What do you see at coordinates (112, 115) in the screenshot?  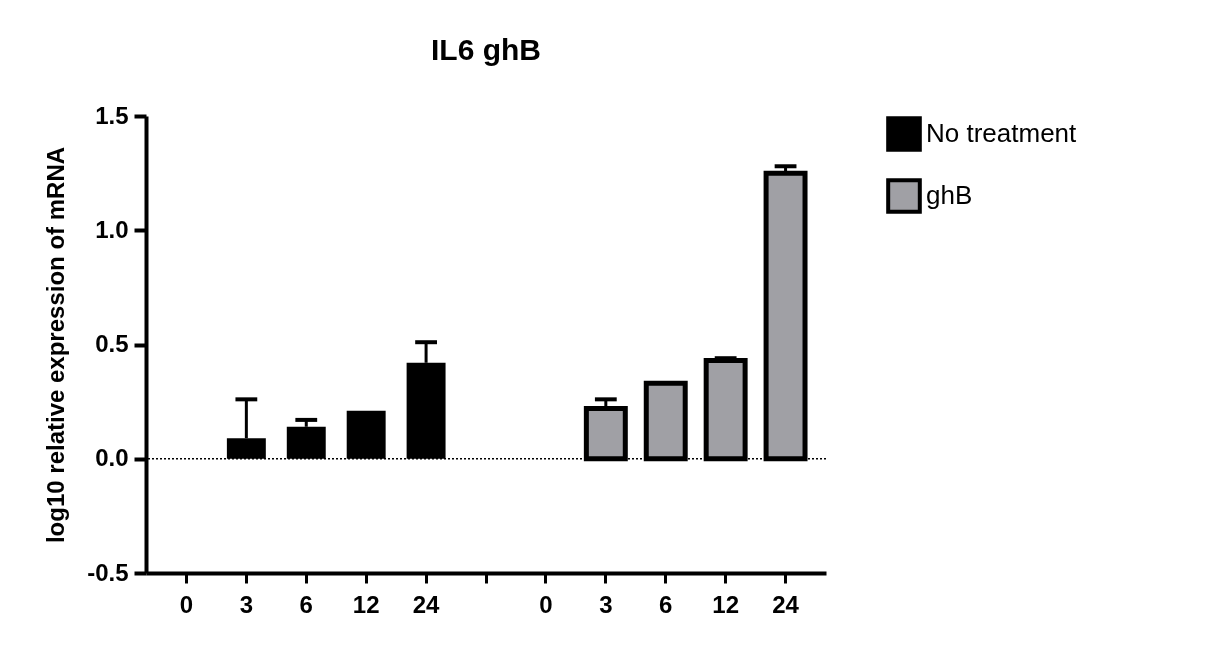 I see `y-tick-label: 1.5` at bounding box center [112, 115].